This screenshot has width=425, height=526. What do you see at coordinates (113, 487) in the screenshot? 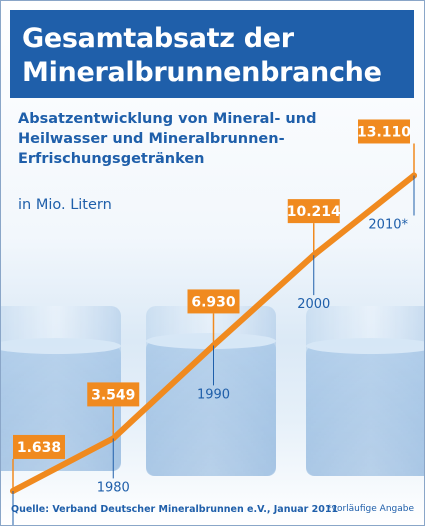
I see `x-tick-label: 1980` at bounding box center [113, 487].